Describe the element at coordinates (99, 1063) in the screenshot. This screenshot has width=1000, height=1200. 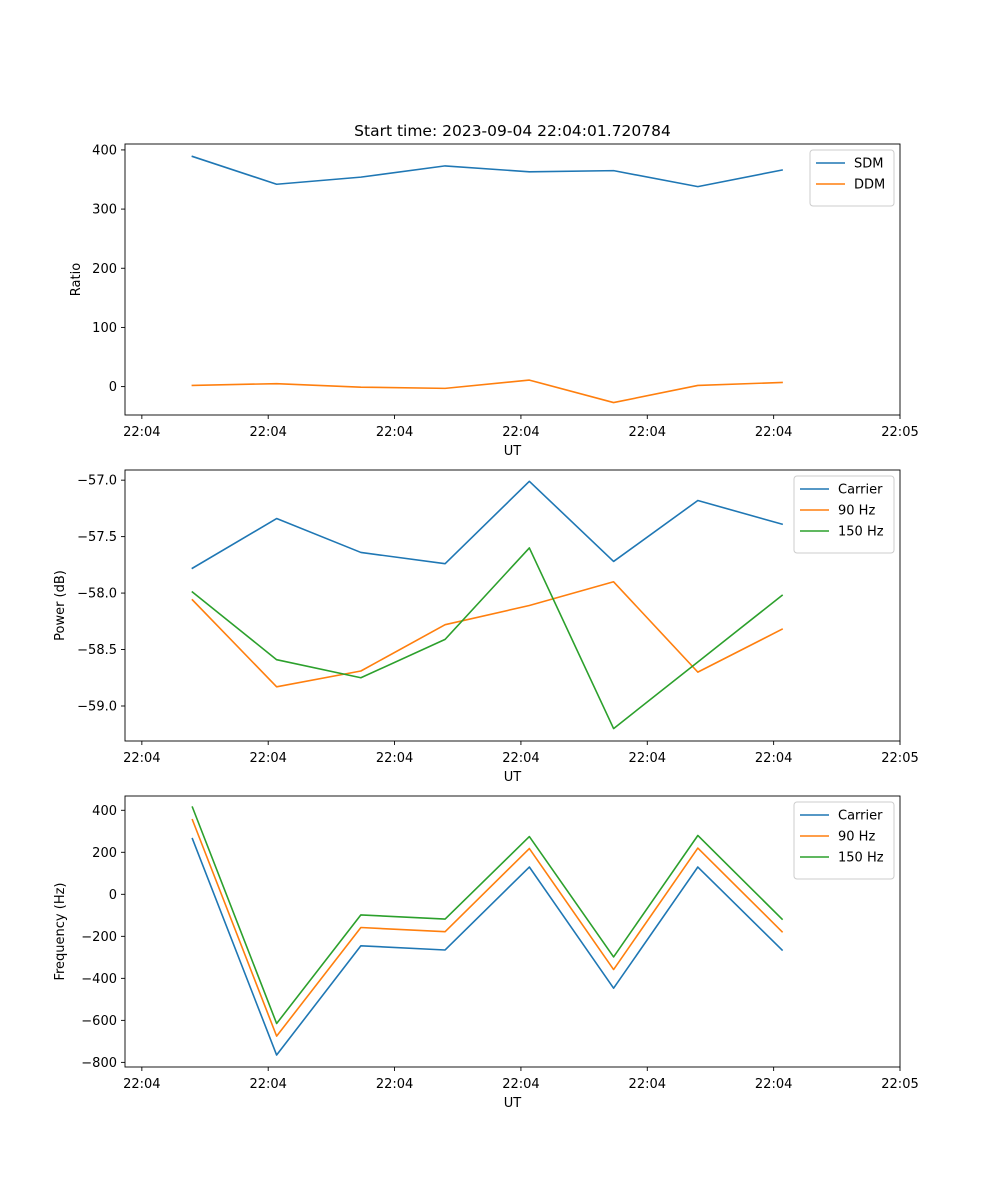
I see `y-tick-label: −800` at that location.